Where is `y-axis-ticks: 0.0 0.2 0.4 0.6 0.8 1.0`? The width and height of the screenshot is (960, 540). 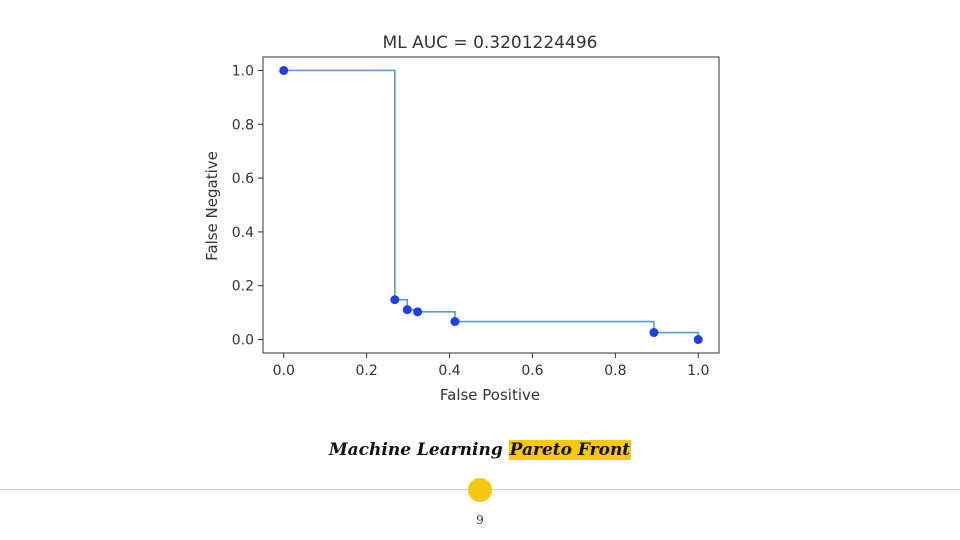 y-axis-ticks: 0.0 0.2 0.4 0.6 0.8 1.0 is located at coordinates (247, 206).